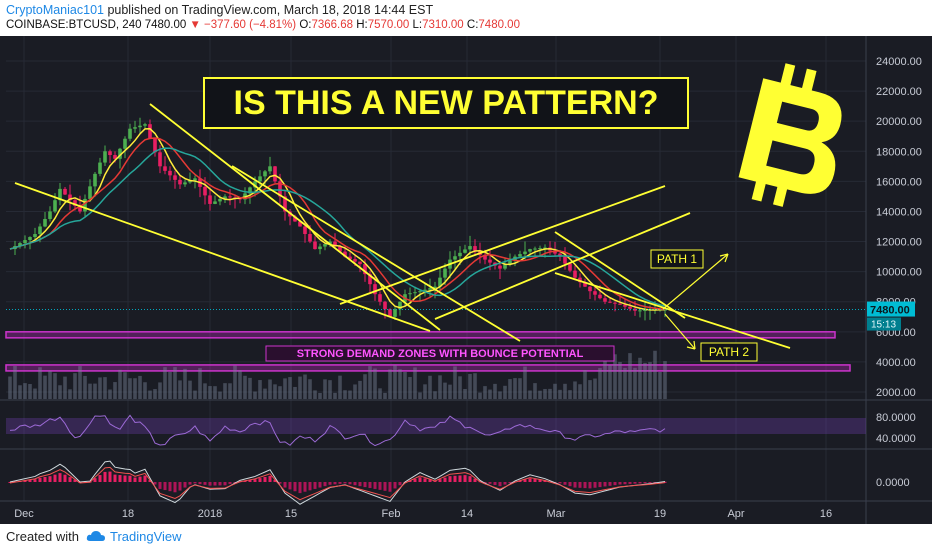  Describe the element at coordinates (417, 25) in the screenshot. I see `low-label: L:` at that location.